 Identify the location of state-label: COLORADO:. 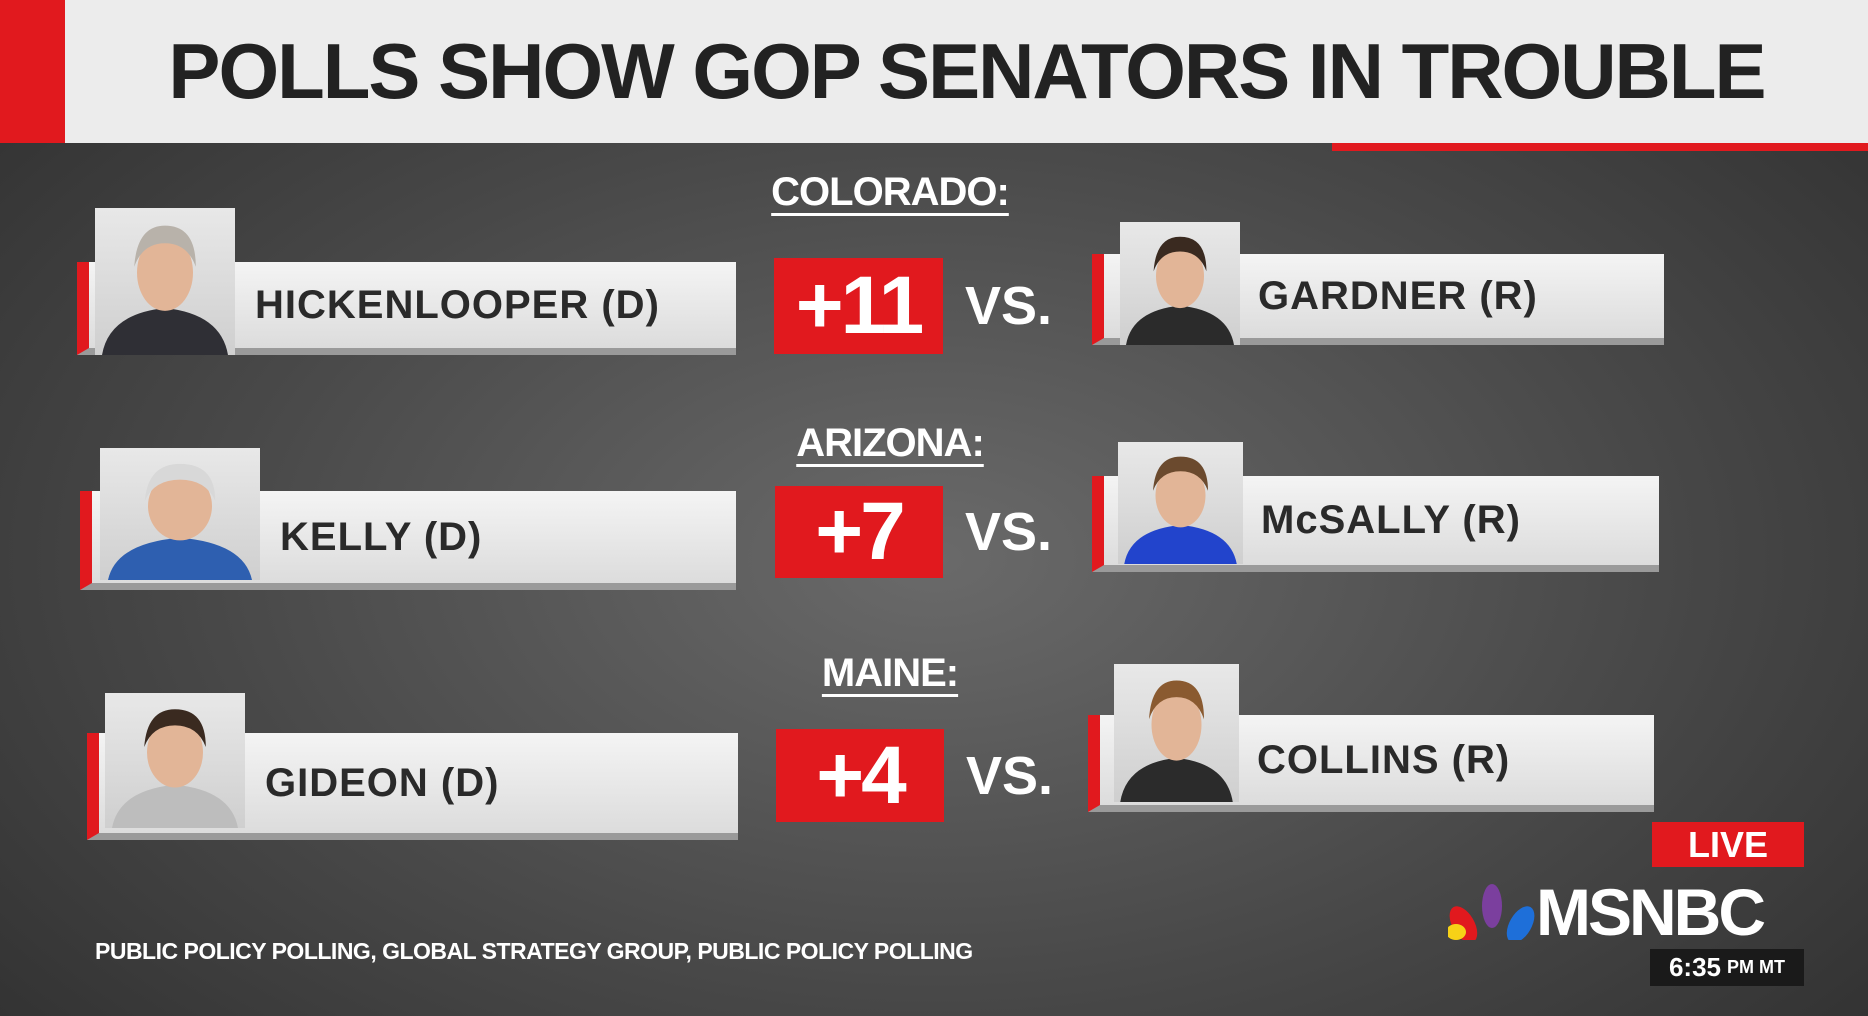
(890, 192).